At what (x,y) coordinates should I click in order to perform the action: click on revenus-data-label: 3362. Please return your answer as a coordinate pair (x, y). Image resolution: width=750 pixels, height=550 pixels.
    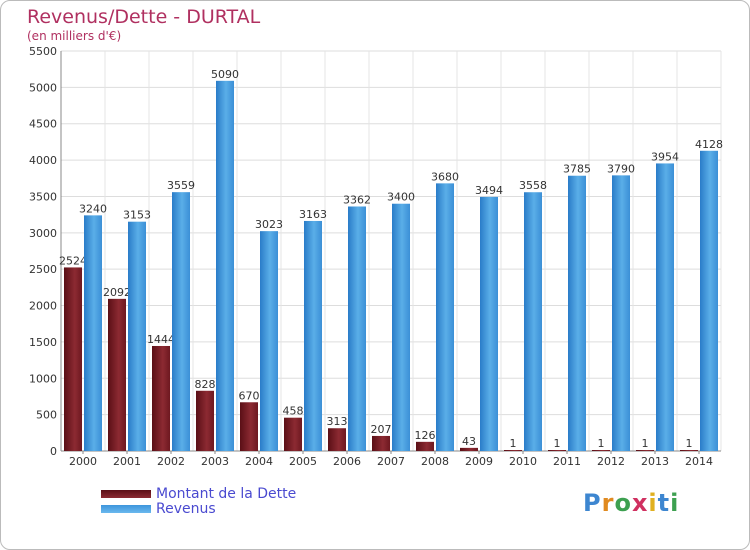
    Looking at the image, I should click on (357, 199).